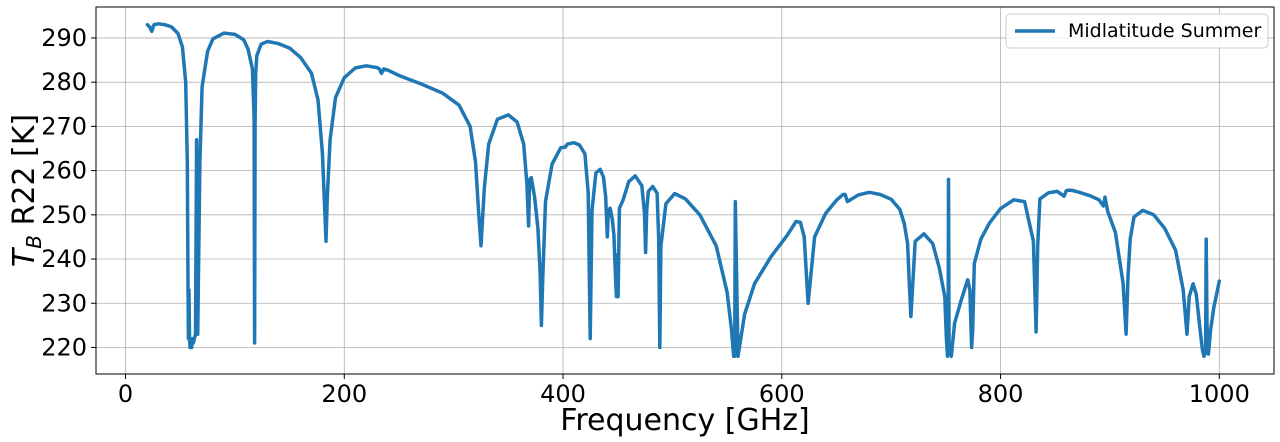  What do you see at coordinates (125, 394) in the screenshot?
I see `x-tick-label: 0` at bounding box center [125, 394].